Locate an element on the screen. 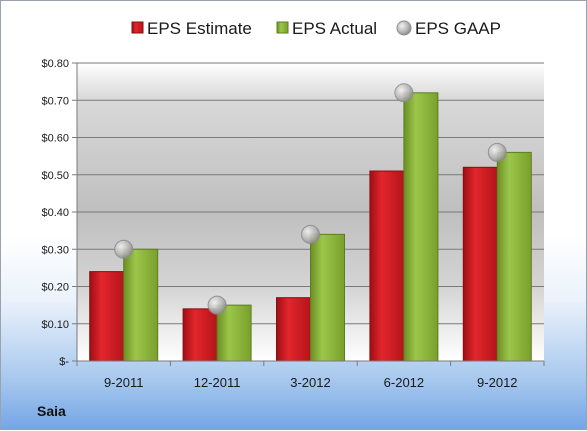 The width and height of the screenshot is (587, 431). y-tick-label: $0.20 is located at coordinates (55, 288).